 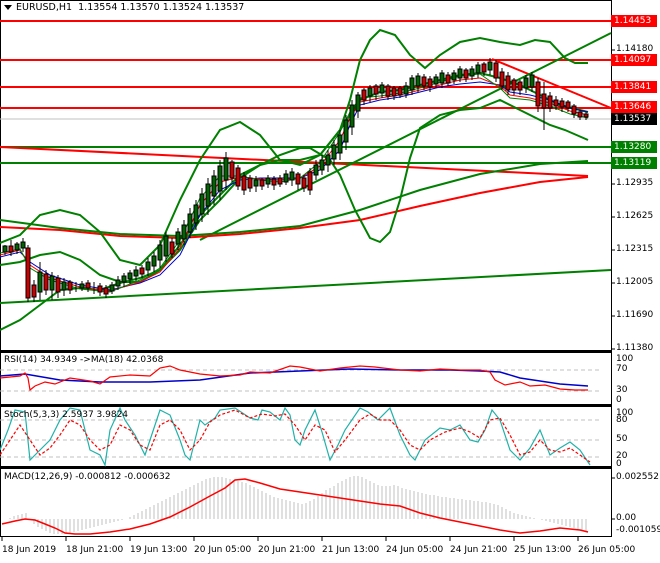 What do you see at coordinates (622, 456) in the screenshot?
I see `stoch-level: 20` at bounding box center [622, 456].